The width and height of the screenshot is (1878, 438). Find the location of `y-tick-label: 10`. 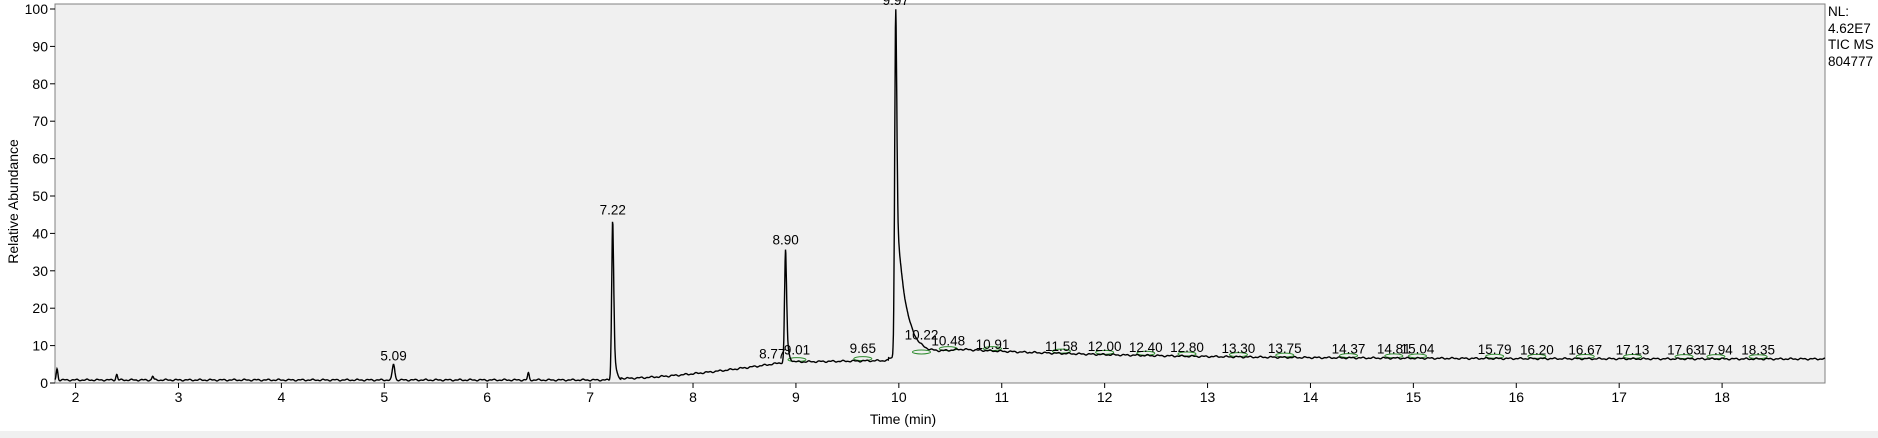

y-tick-label: 10 is located at coordinates (40, 346).